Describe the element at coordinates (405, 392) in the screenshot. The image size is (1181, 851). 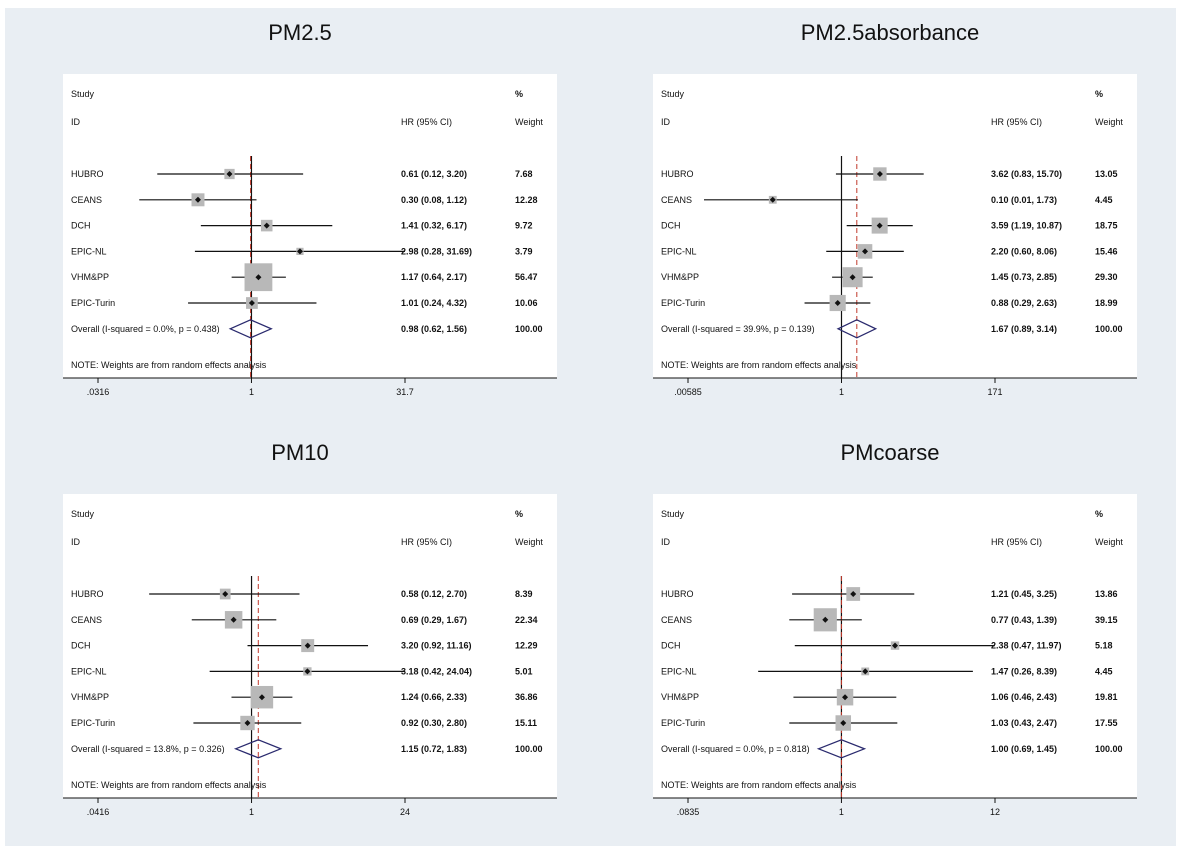
I see `x-tick-label: 31.7` at that location.